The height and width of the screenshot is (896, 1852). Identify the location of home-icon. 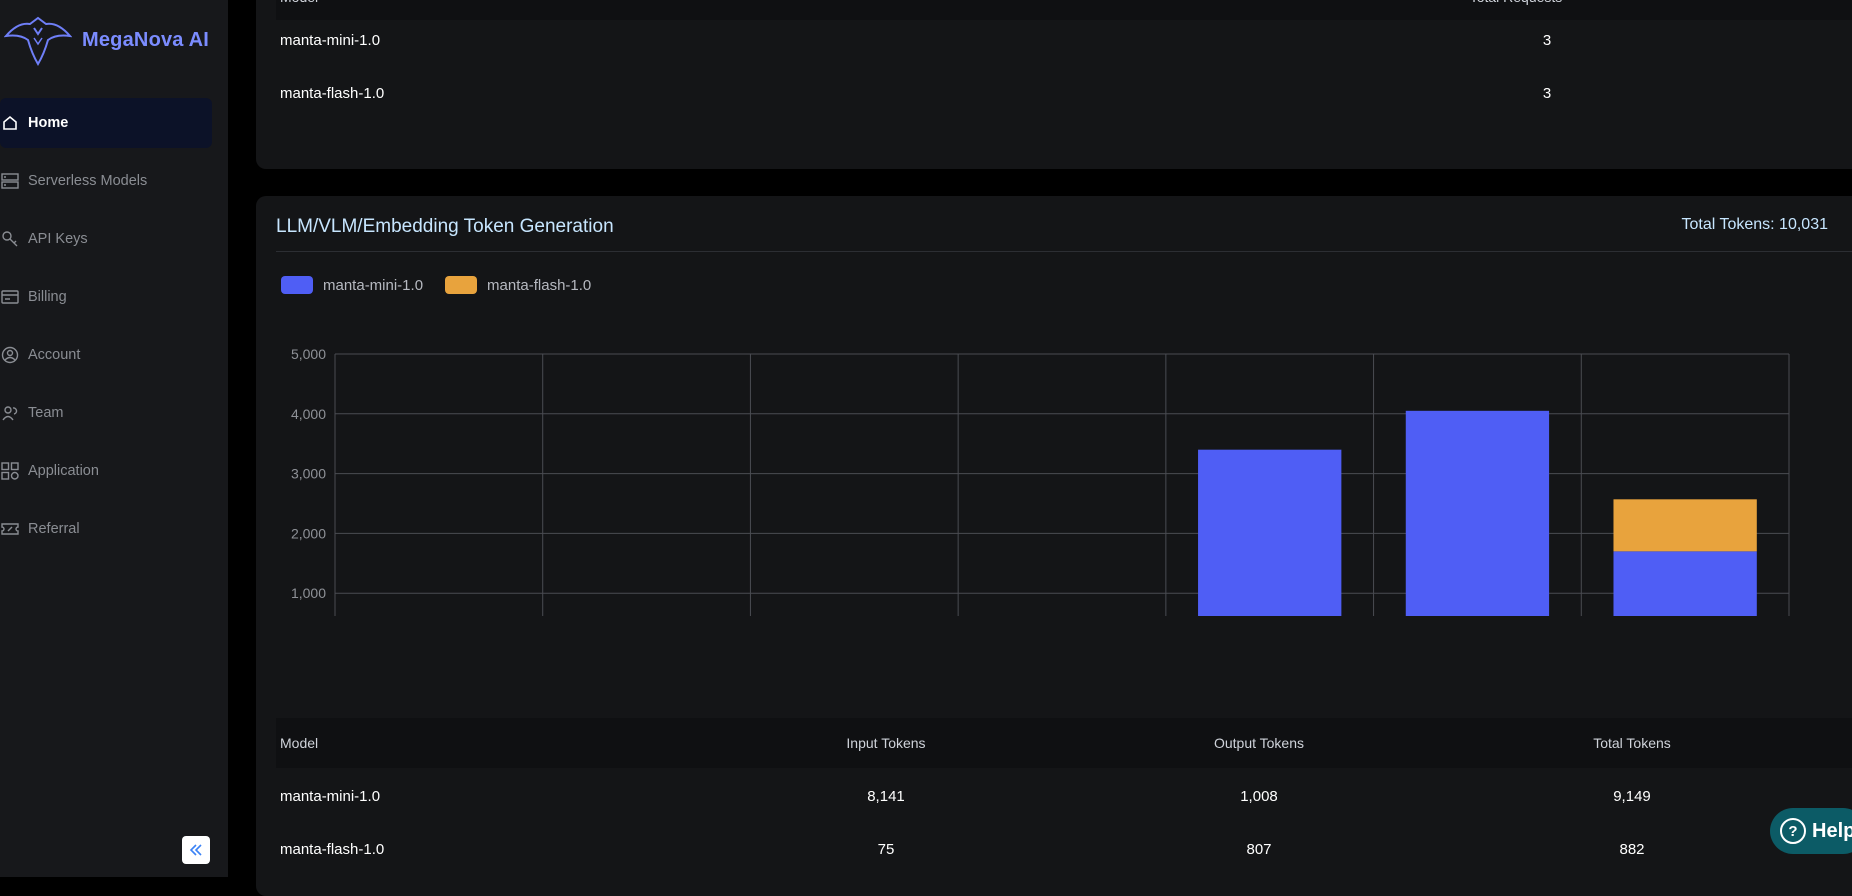
(10, 123).